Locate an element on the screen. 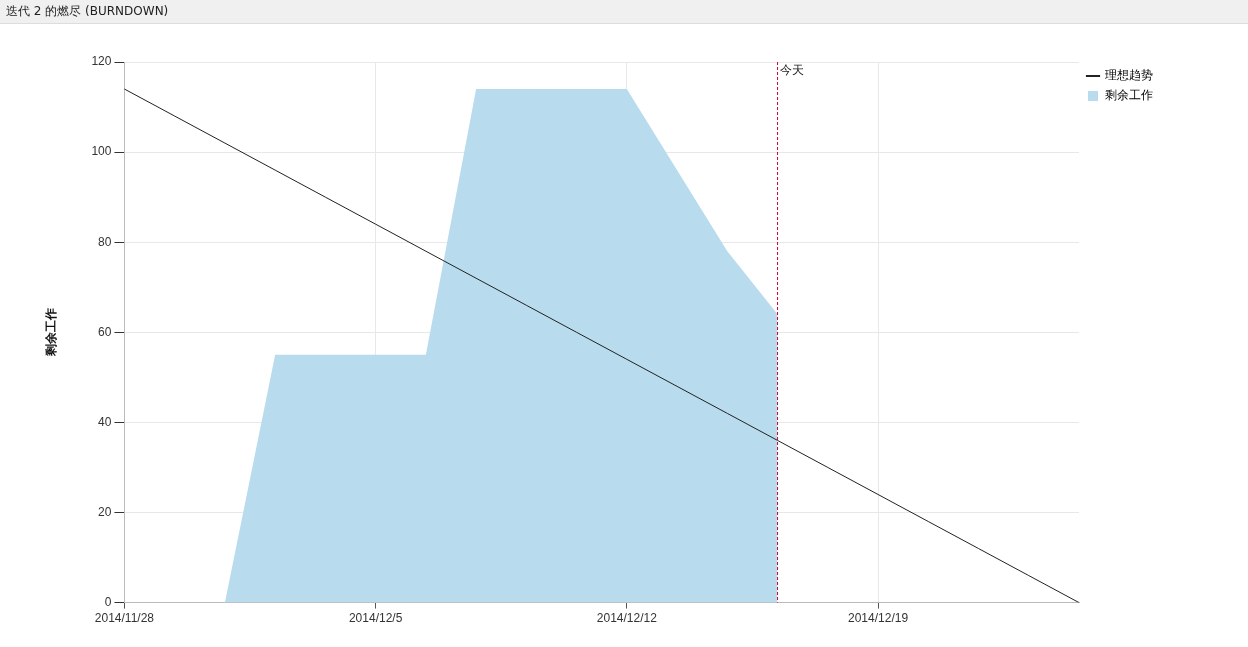 The image size is (1248, 647). y-tick-label: 0 is located at coordinates (108, 601).